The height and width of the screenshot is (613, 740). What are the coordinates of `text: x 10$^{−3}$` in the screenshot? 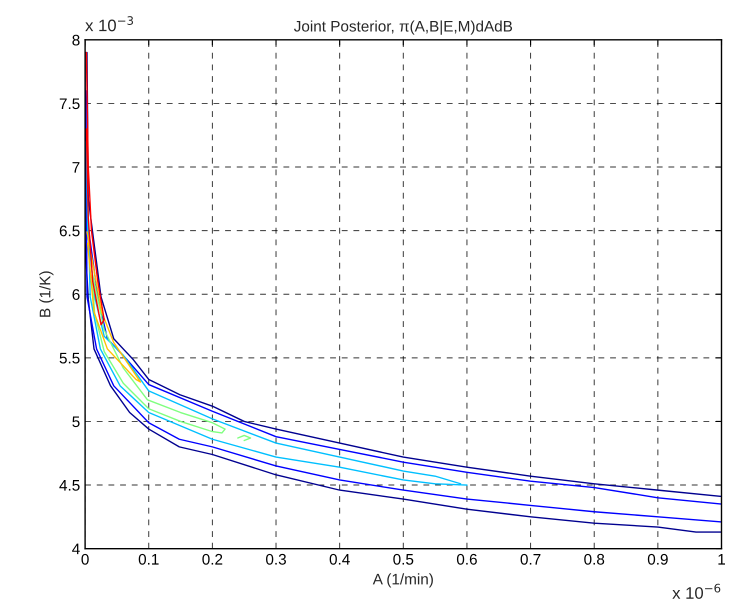 It's located at (109, 24).